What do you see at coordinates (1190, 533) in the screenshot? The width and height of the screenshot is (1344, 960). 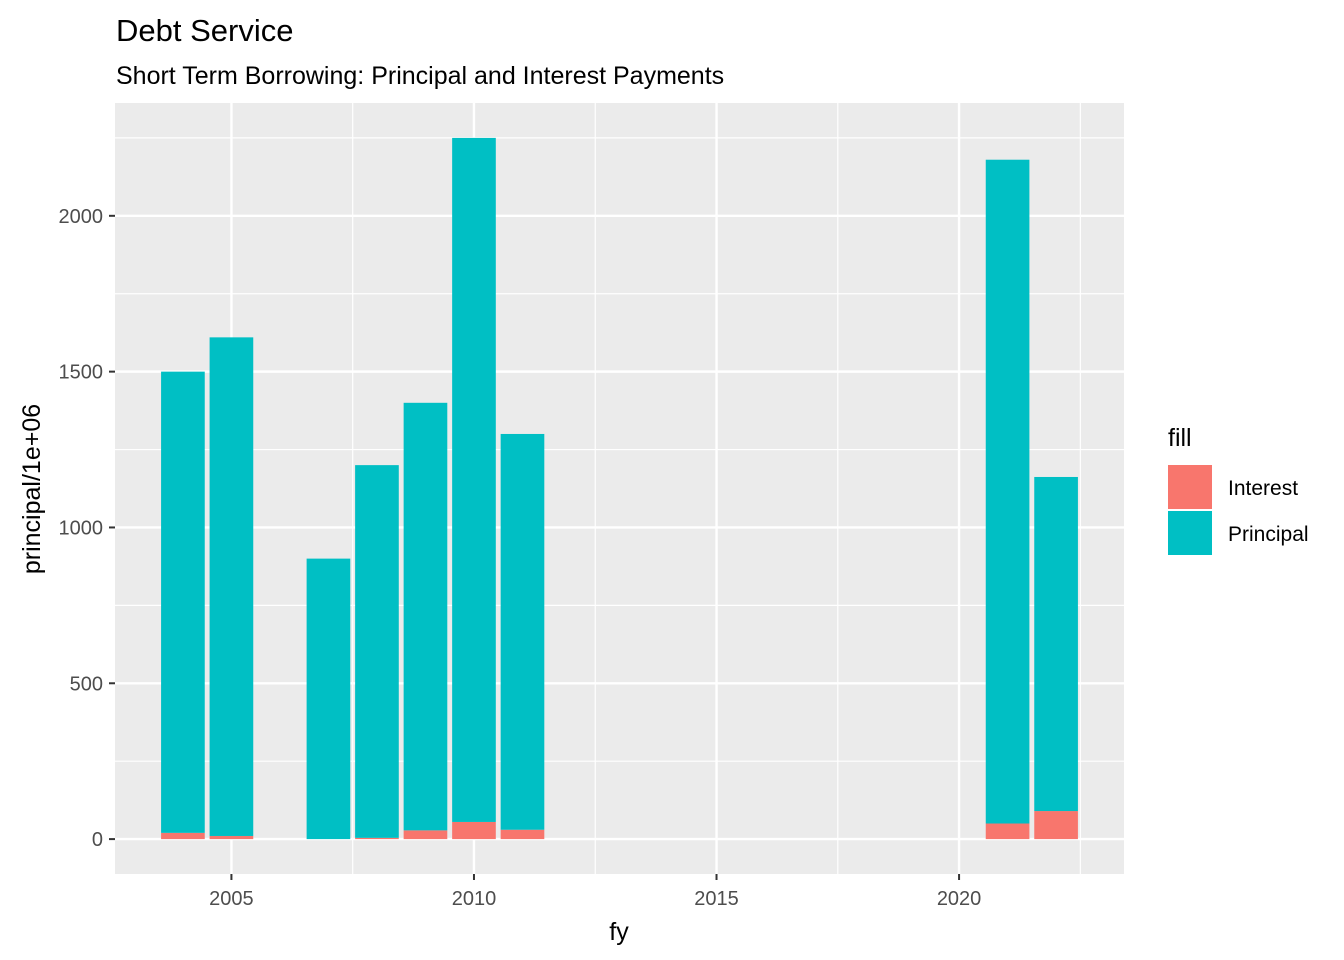 I see `legend-swatch-principal` at bounding box center [1190, 533].